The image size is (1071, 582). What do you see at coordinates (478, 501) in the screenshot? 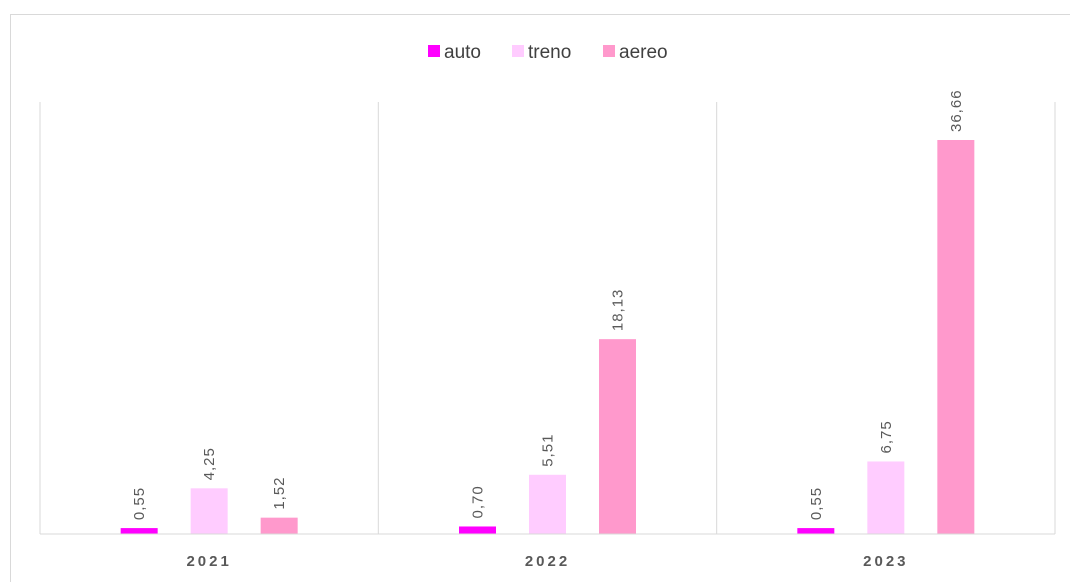
I see `data-label-auto-2022: 0,70` at bounding box center [478, 501].